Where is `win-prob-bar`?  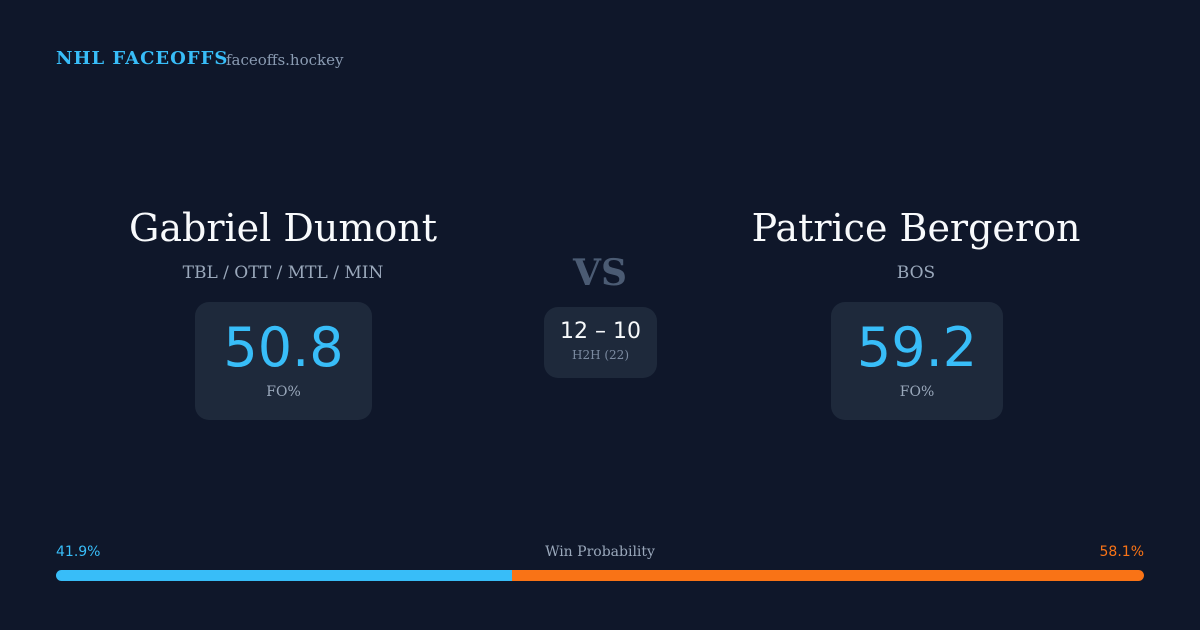
win-prob-bar is located at coordinates (600, 575).